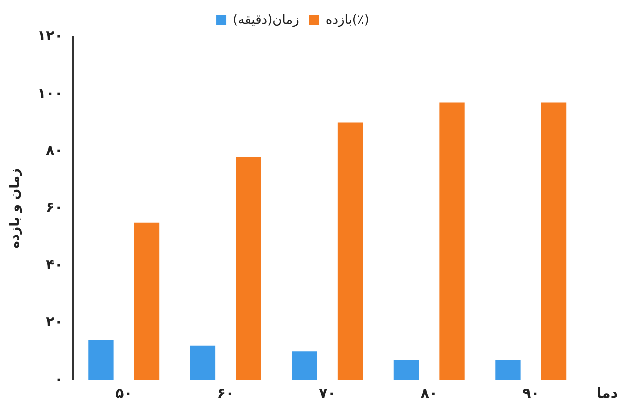 This screenshot has width=622, height=409. I want to click on x-tick-label: ۷۰, so click(327, 394).